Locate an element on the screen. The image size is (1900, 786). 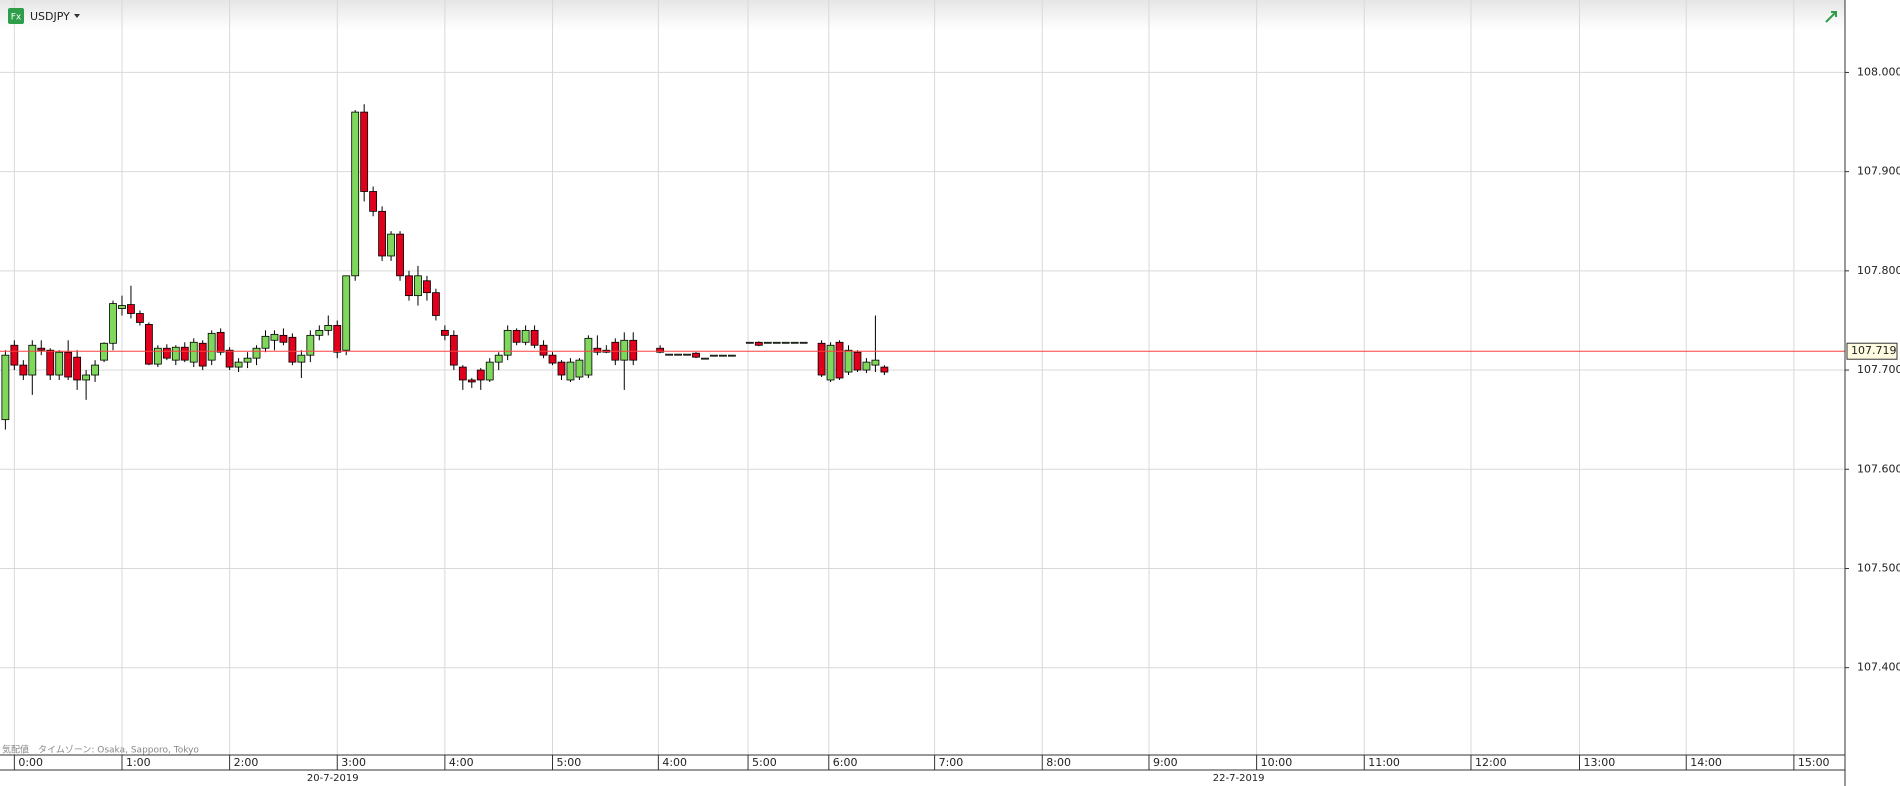
symbol: USDJPY is located at coordinates (50, 16).